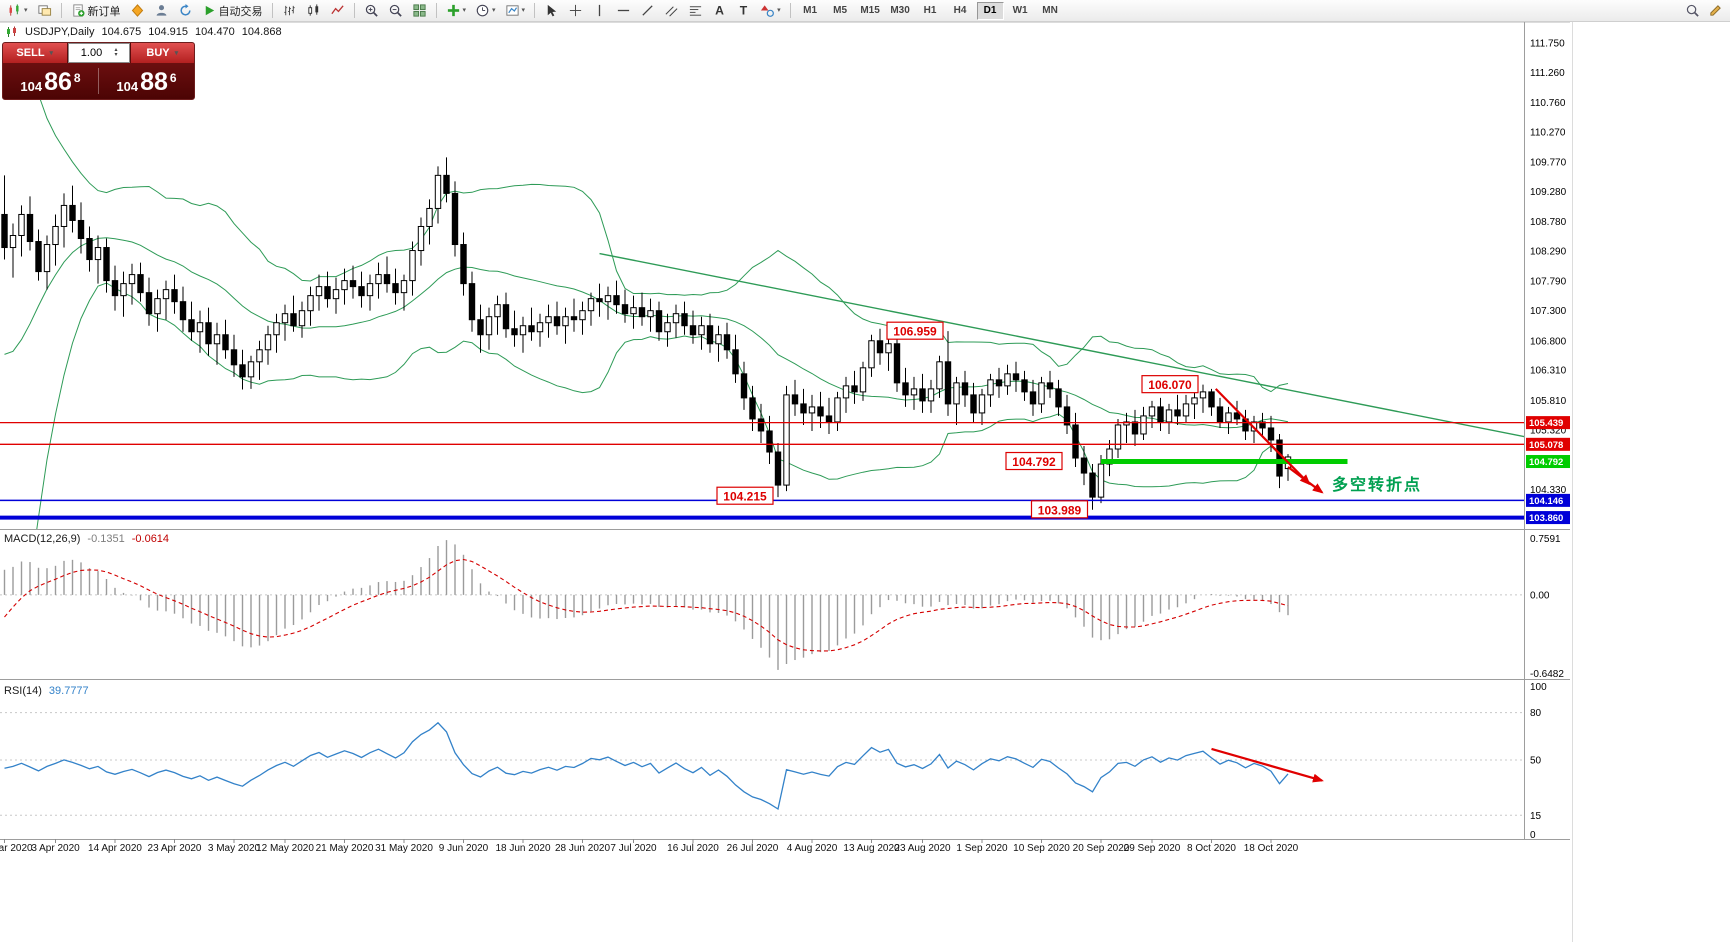  I want to click on price-scale-tag: 104.792, so click(1548, 462).